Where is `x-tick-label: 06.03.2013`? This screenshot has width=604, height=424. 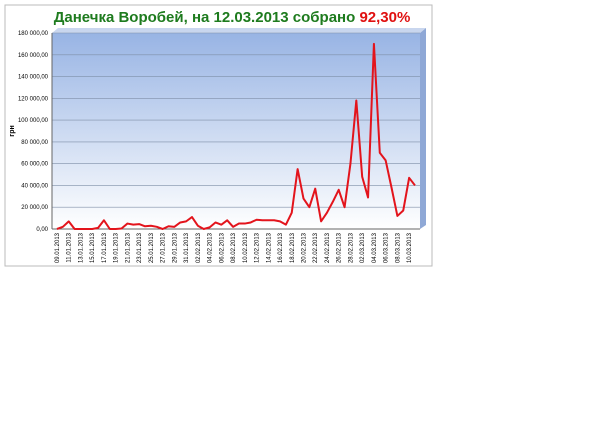 x-tick-label: 06.03.2013 is located at coordinates (387, 247).